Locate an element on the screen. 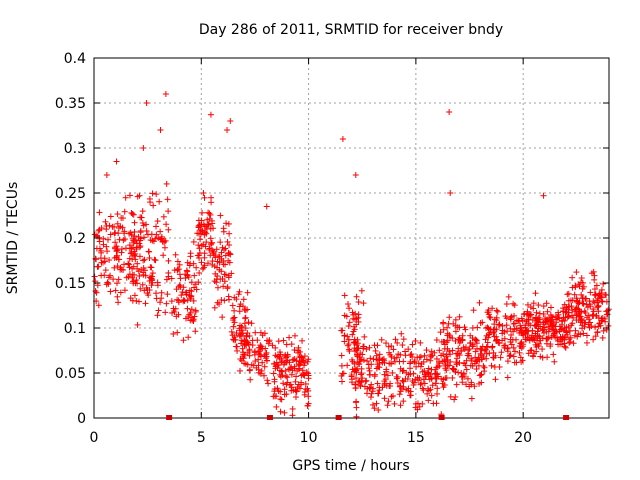  y-tick-label: 0.05 is located at coordinates (70, 374).